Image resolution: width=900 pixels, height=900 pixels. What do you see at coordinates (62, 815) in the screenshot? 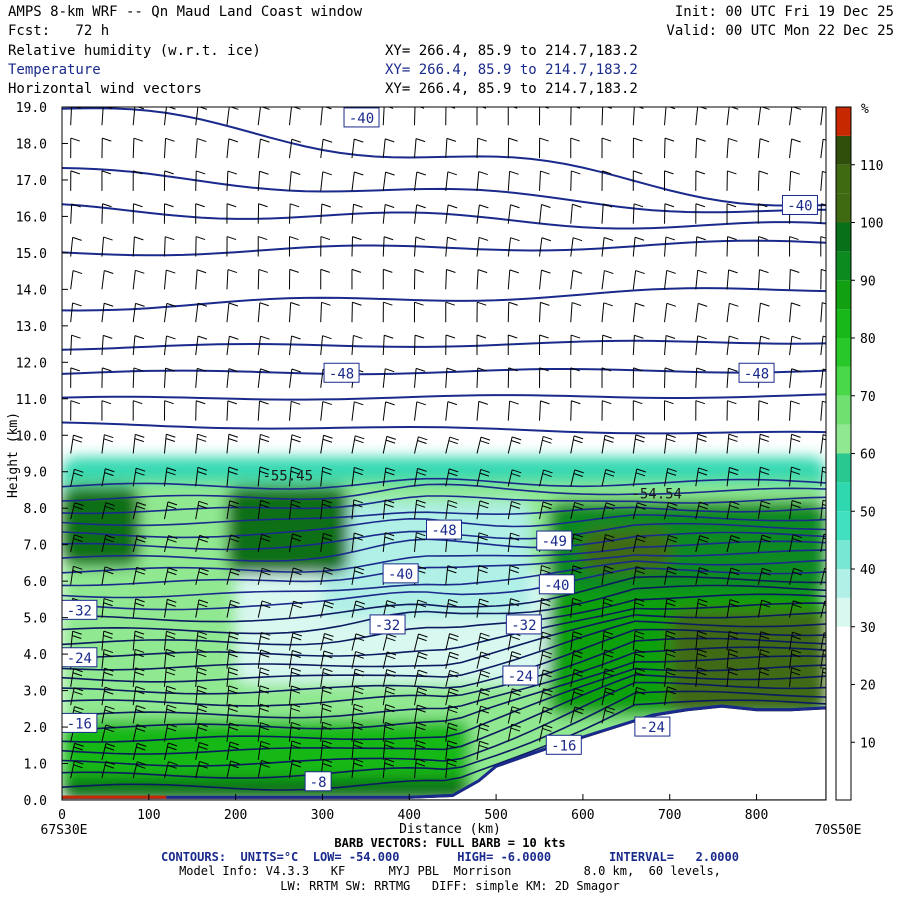
I see `x-tick-label: 0` at bounding box center [62, 815].